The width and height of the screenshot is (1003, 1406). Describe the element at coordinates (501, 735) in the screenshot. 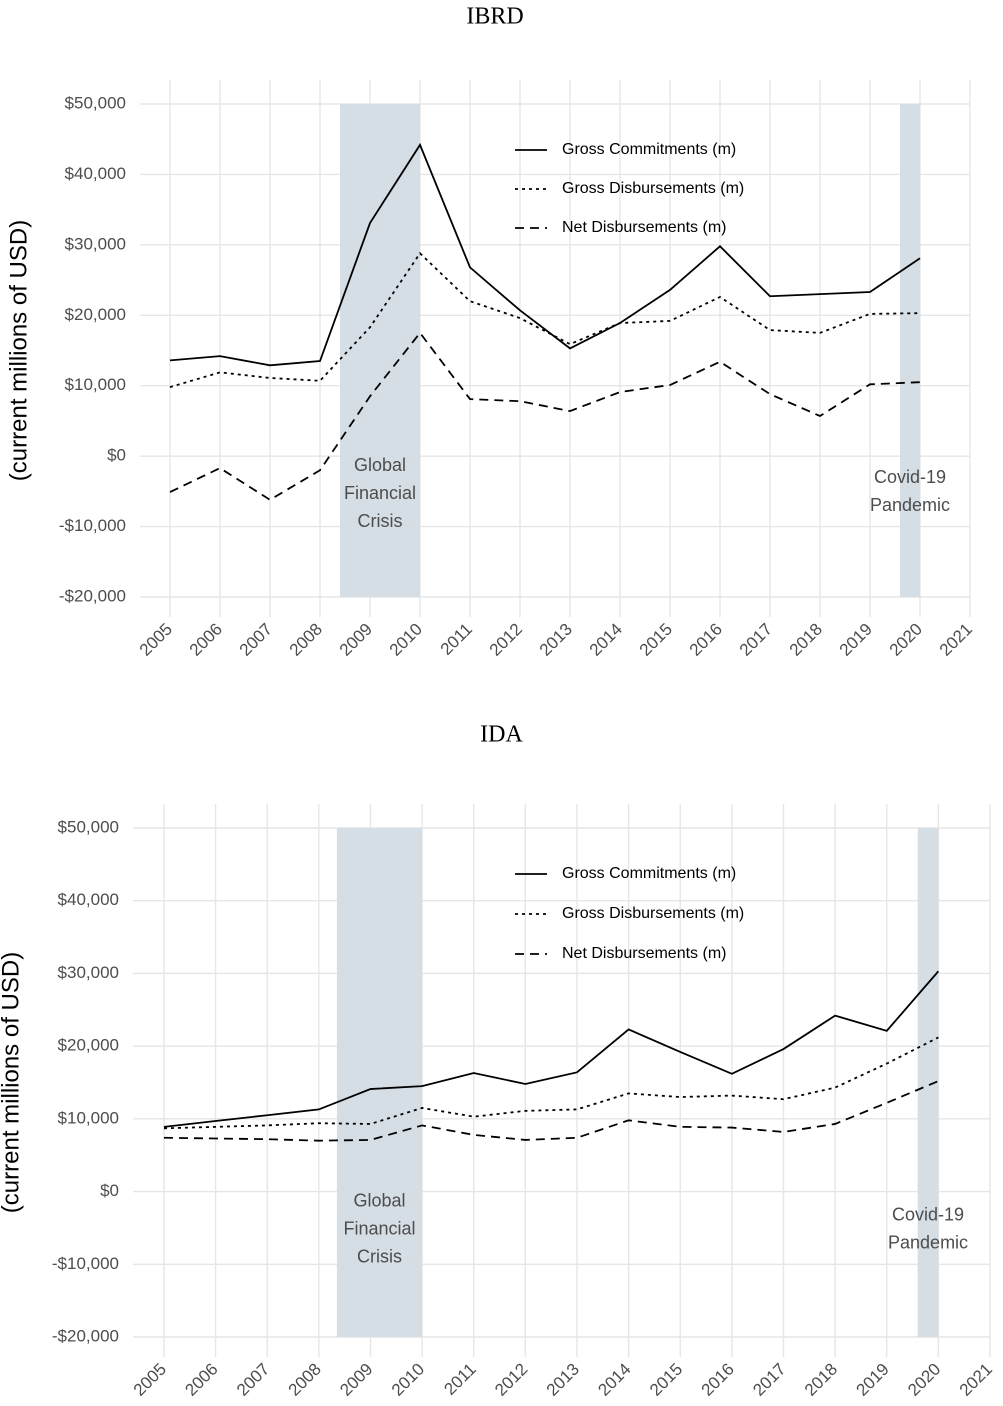

I see `chart-title: IDA` at that location.